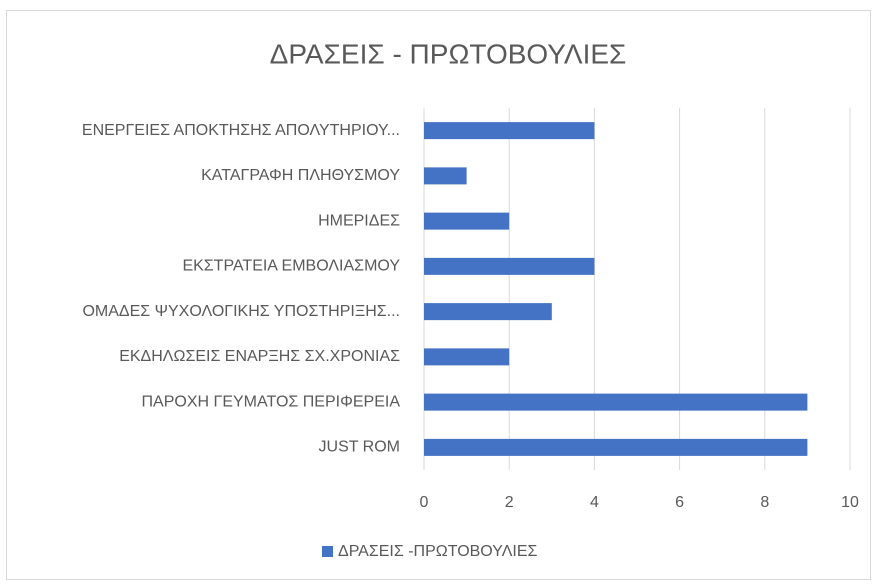 The height and width of the screenshot is (585, 878). What do you see at coordinates (424, 502) in the screenshot?
I see `x-tick-label: 0` at bounding box center [424, 502].